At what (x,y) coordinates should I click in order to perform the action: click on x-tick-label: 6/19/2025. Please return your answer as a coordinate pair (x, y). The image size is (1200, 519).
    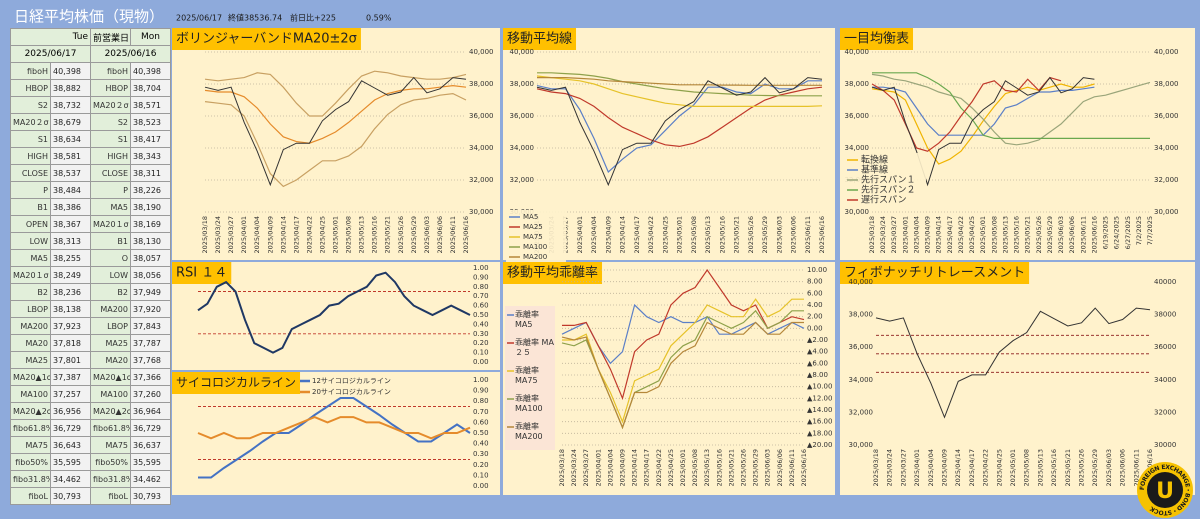
    Looking at the image, I should click on (1106, 232).